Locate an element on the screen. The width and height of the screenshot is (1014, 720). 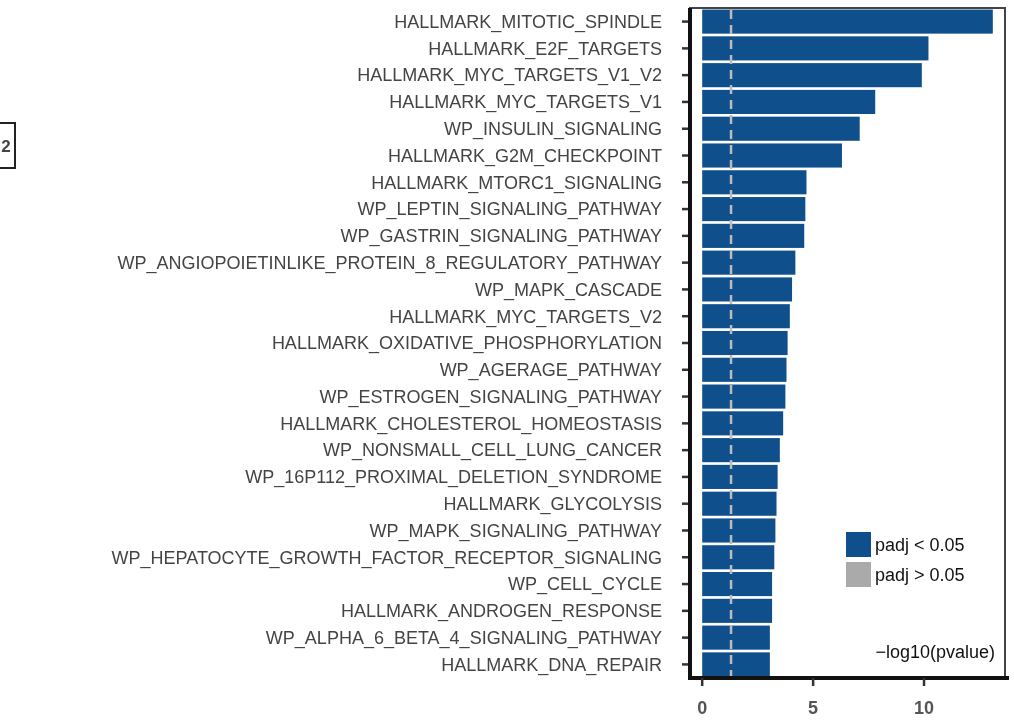
text: 2 is located at coordinates (6, 146).